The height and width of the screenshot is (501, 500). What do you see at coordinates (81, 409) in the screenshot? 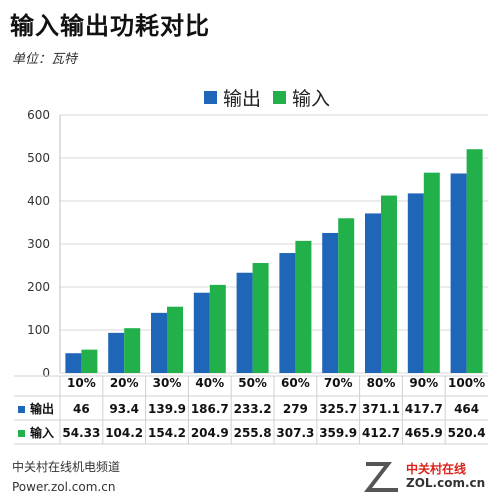
I see `table-value-output: 46` at bounding box center [81, 409].